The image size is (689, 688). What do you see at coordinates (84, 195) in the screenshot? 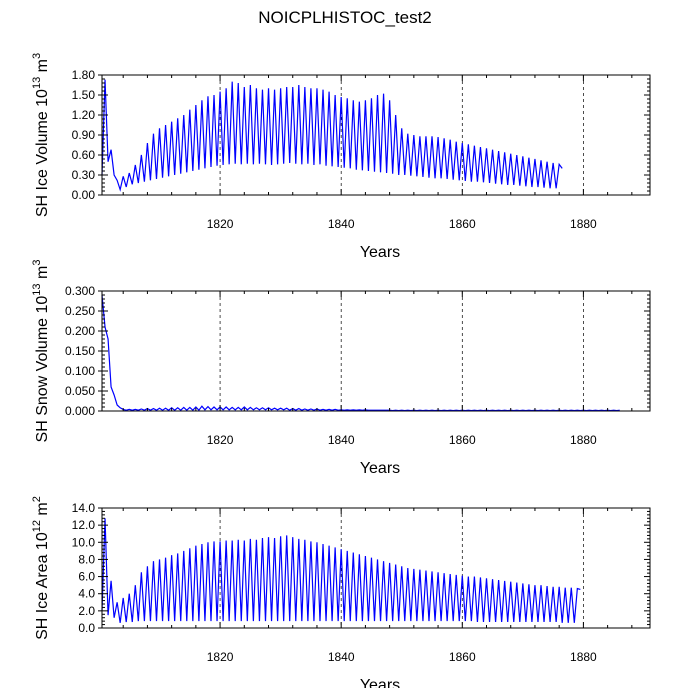
I see `y-tick-label: 0.00` at bounding box center [84, 195].